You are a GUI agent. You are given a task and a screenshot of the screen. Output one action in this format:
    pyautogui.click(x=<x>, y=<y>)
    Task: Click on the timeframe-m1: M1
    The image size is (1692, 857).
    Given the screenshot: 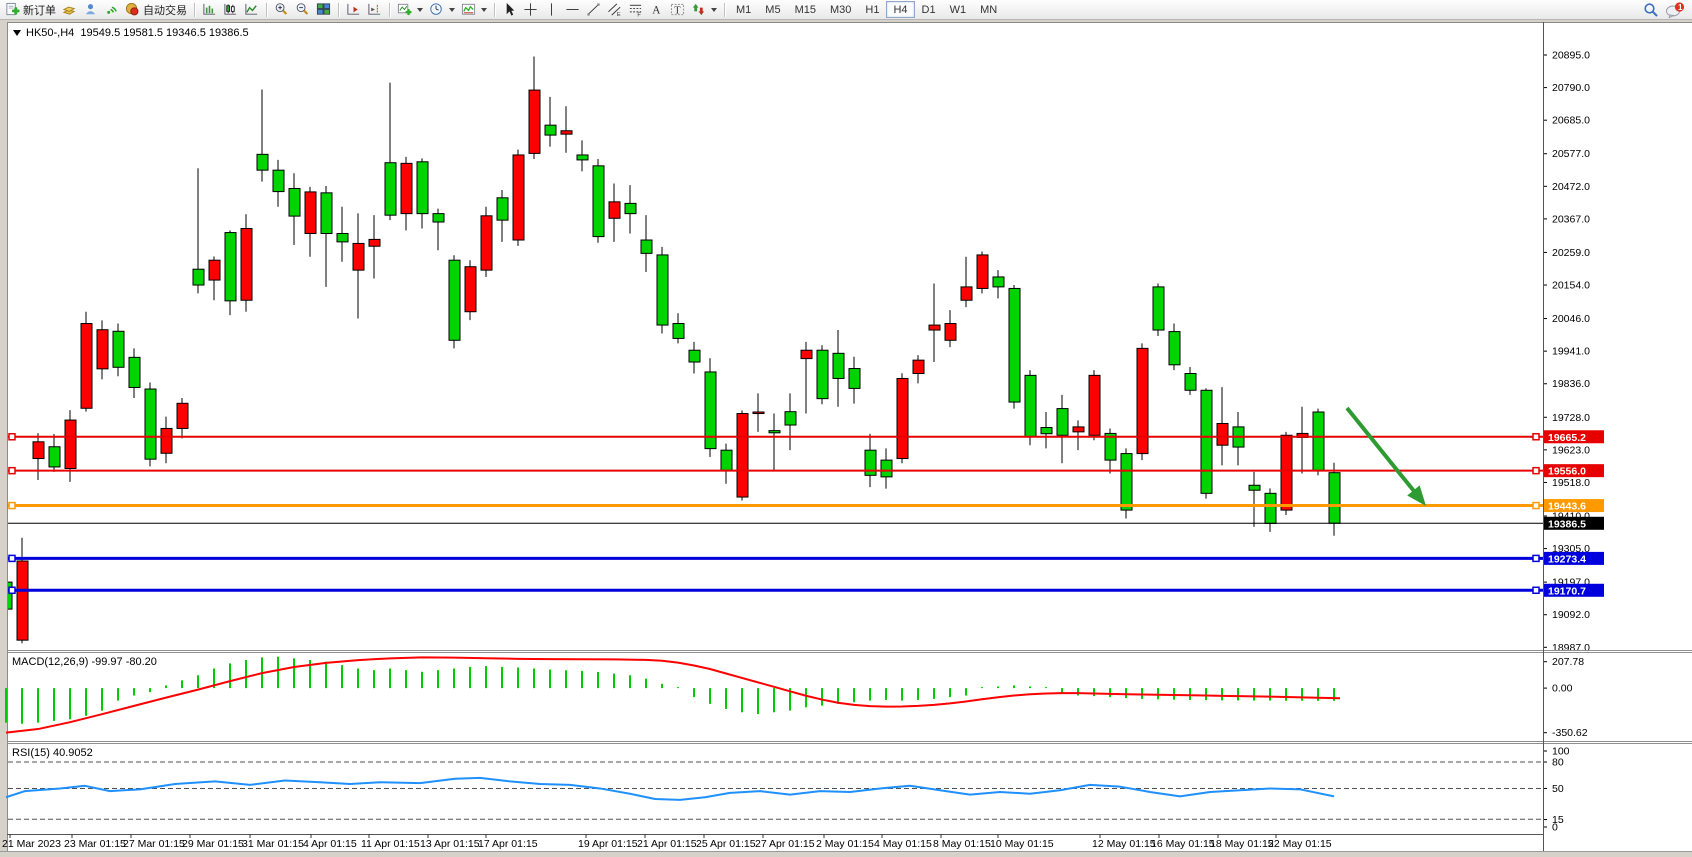 What is the action you would take?
    pyautogui.click(x=743, y=9)
    